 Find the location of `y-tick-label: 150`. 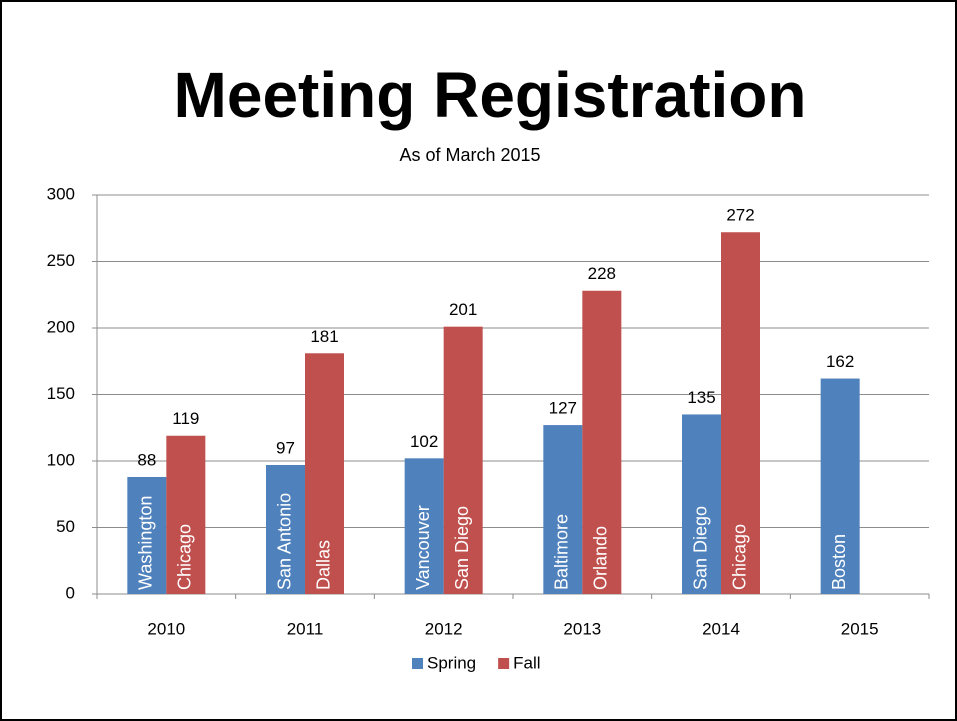

y-tick-label: 150 is located at coordinates (61, 393).